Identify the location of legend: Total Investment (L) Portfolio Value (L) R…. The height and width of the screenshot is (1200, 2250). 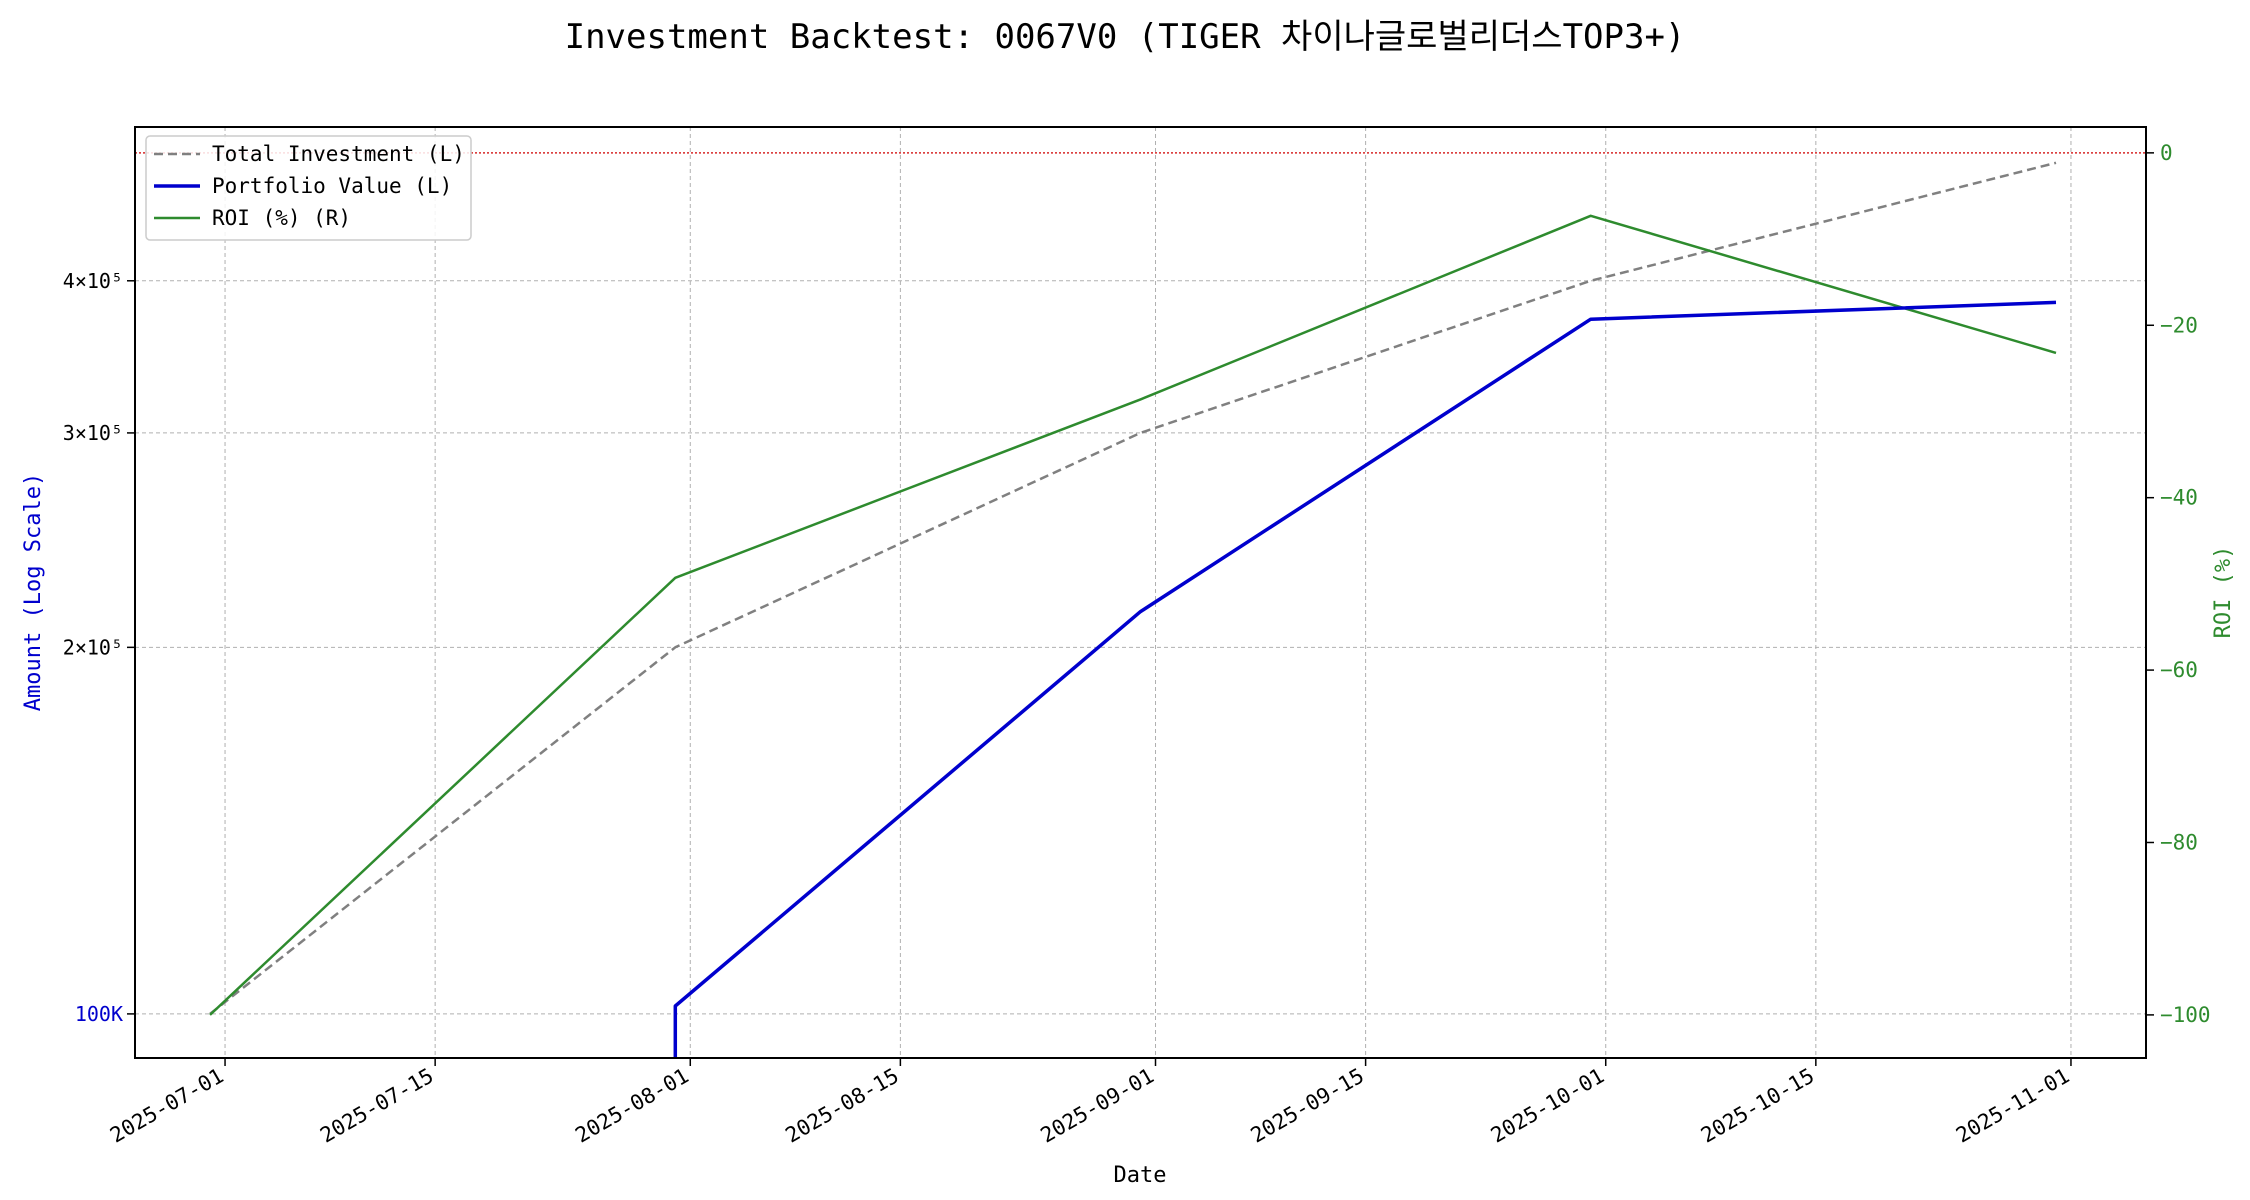
(308, 188).